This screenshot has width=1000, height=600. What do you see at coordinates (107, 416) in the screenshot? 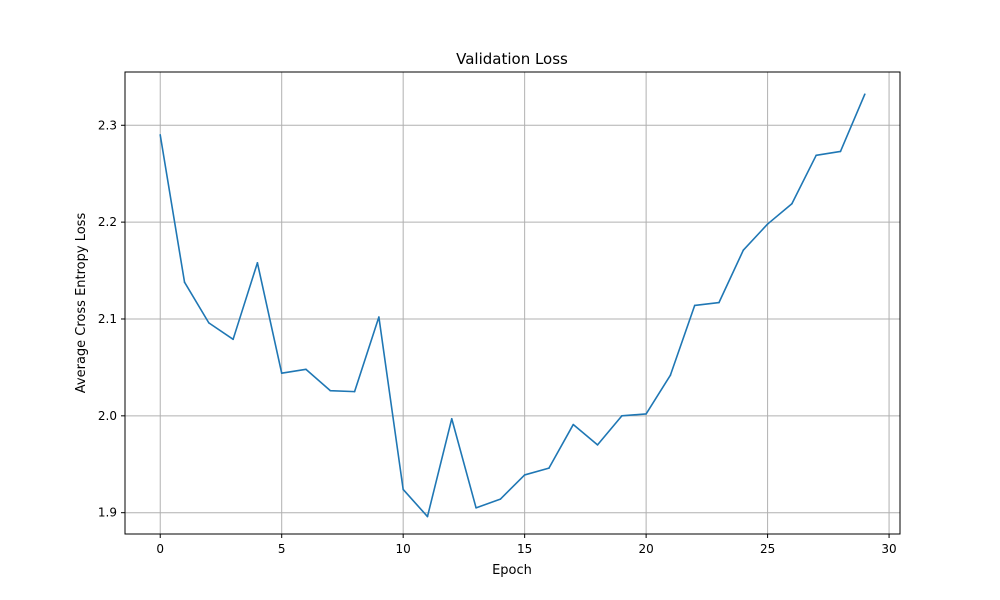
I see `y-tick-label: 2.0` at bounding box center [107, 416].